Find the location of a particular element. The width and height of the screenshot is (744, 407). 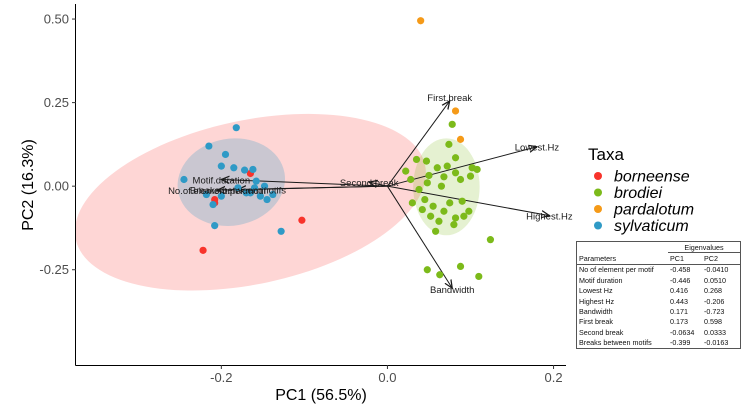

table-cell-pc2: 0.268 is located at coordinates (713, 291).